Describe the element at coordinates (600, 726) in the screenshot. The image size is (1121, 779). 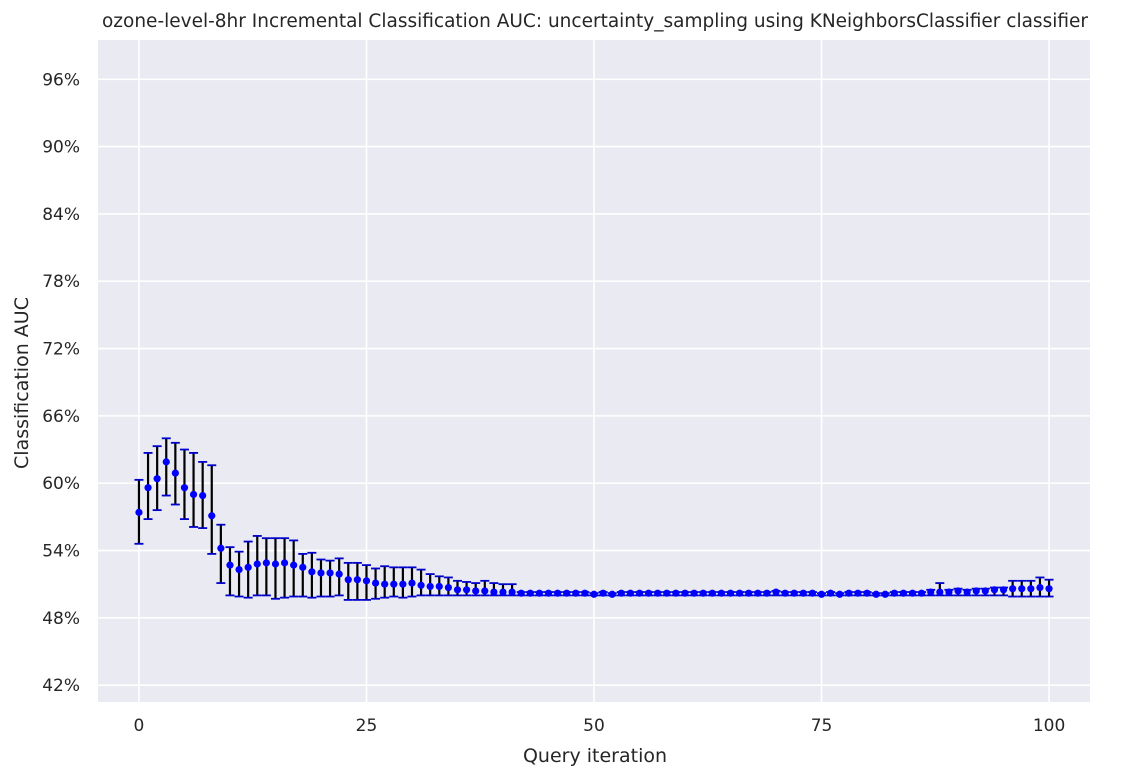
I see `x-axis-ticks: 0 25 50 75 100` at that location.